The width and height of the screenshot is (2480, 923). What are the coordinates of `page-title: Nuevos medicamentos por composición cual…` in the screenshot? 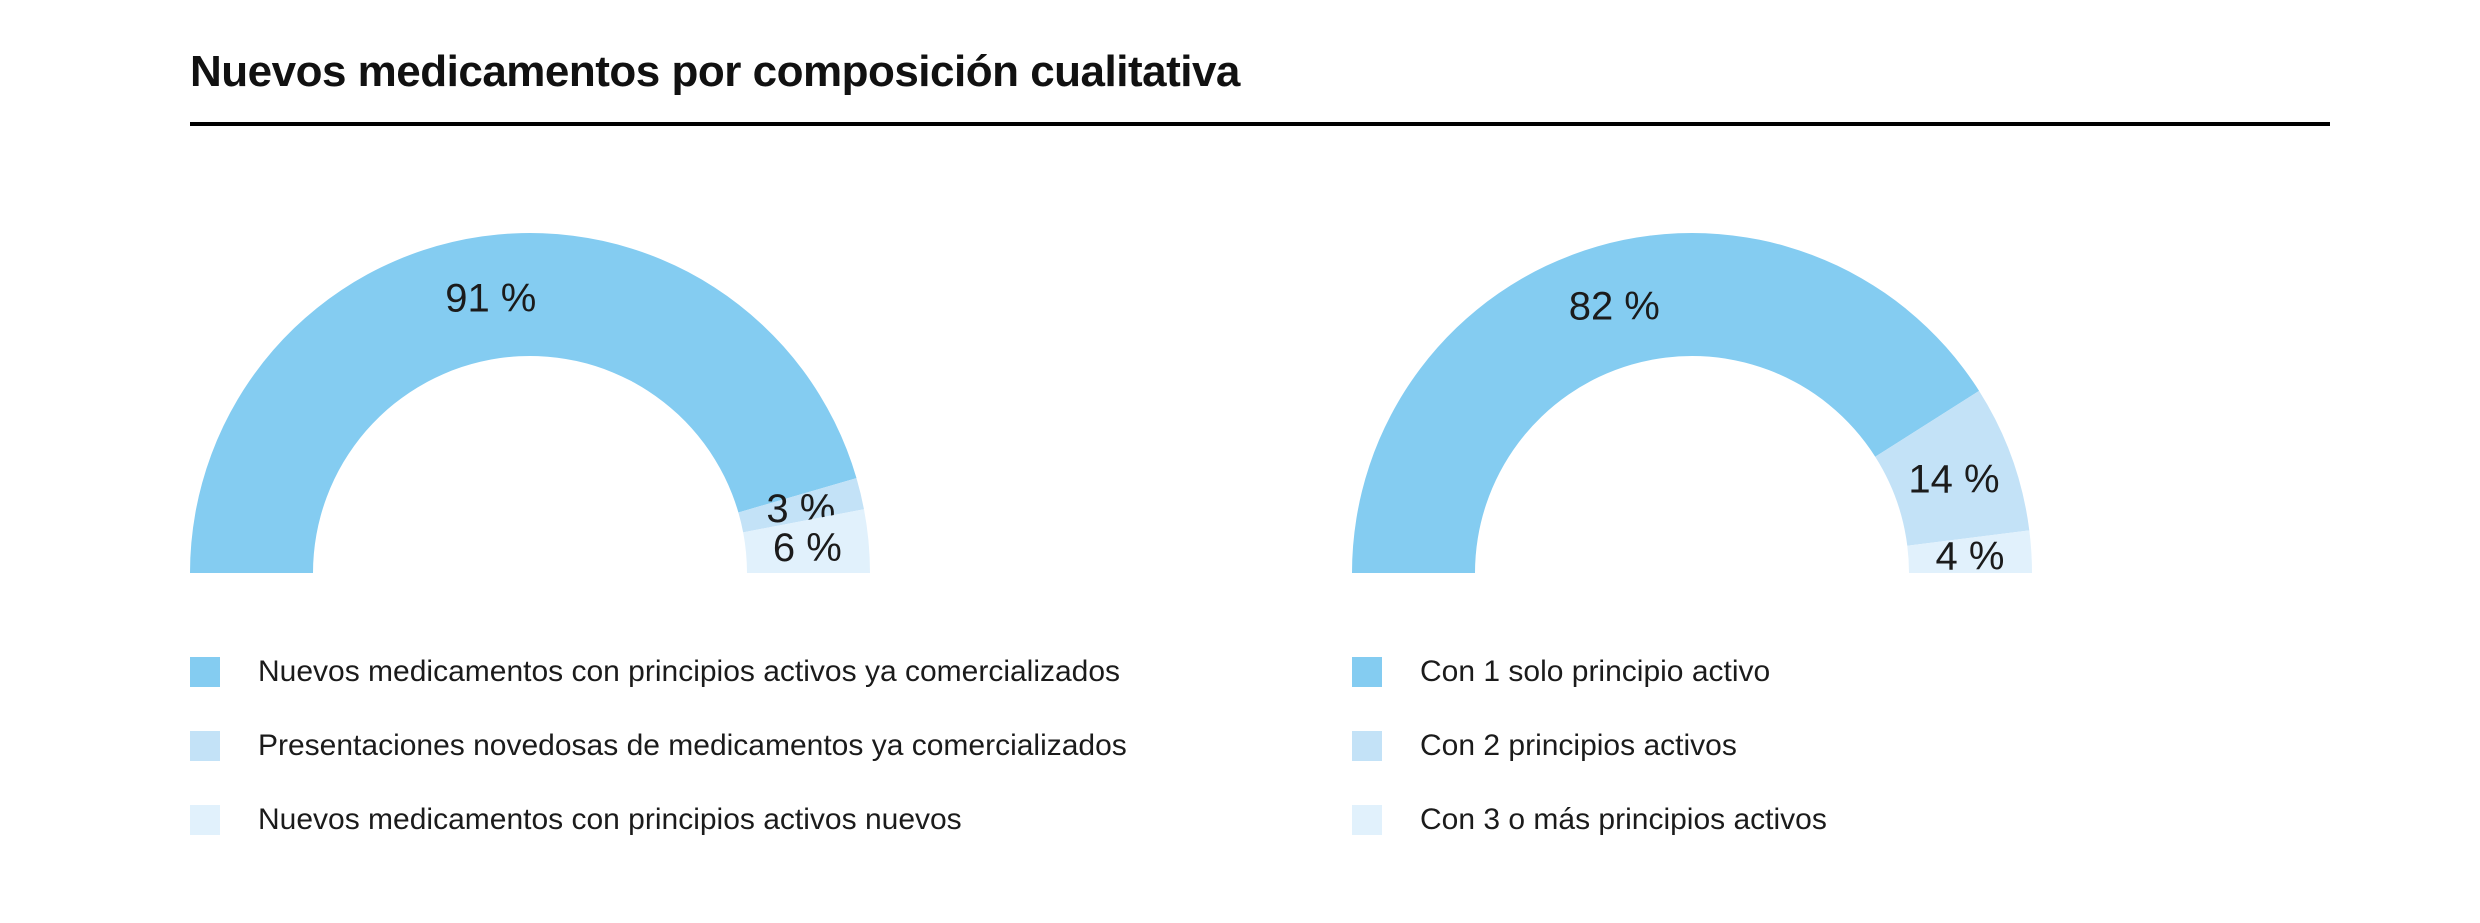 It's located at (715, 71).